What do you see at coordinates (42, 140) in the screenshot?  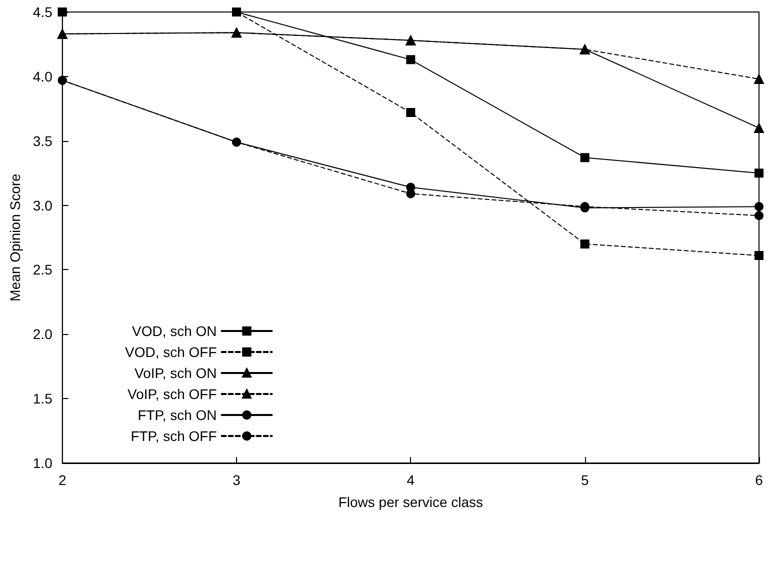 I see `y-tick-label: 3.5` at bounding box center [42, 140].